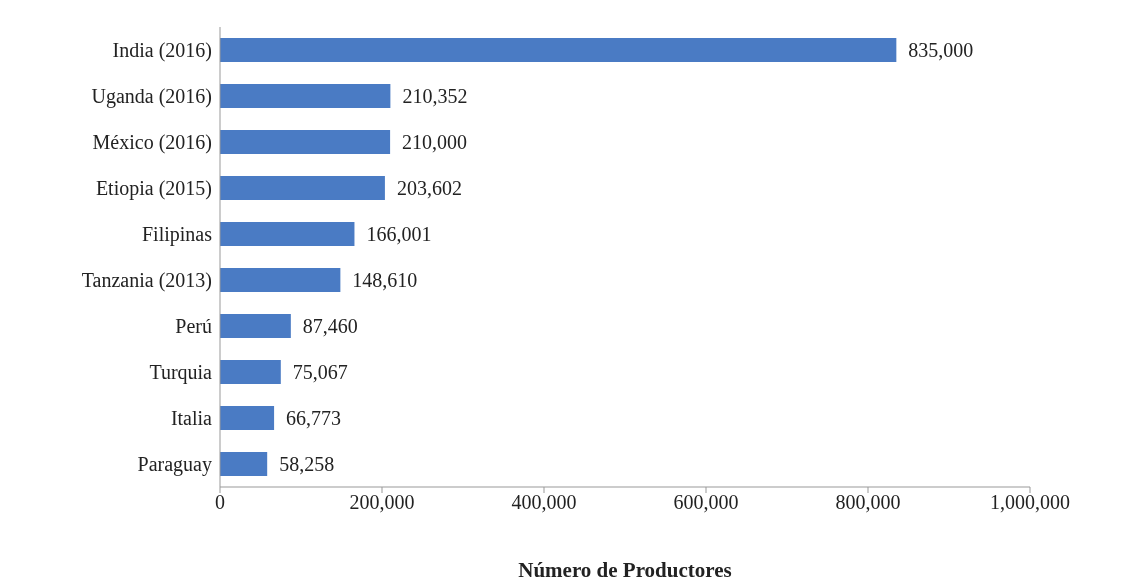 This screenshot has height=587, width=1126. What do you see at coordinates (174, 465) in the screenshot?
I see `y-tick-label: Paraguay` at bounding box center [174, 465].